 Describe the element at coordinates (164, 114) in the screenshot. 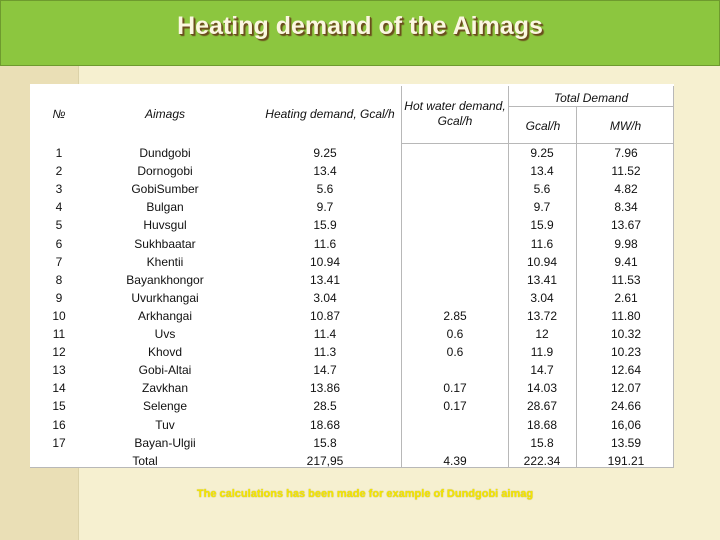

I see `header-aimags: Aimags` at that location.